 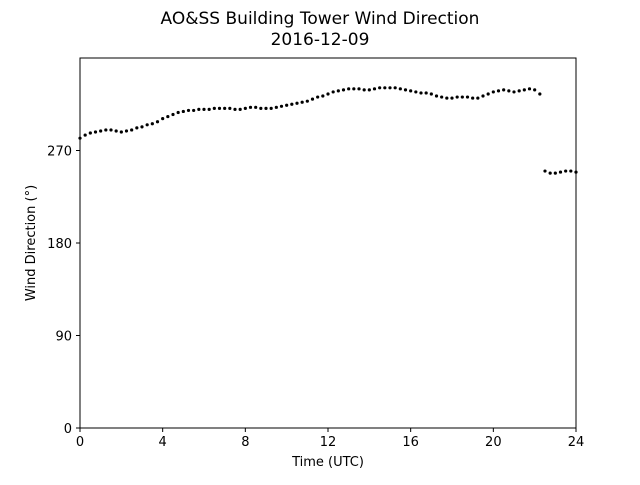 What do you see at coordinates (328, 442) in the screenshot?
I see `x-tick-label: 12` at bounding box center [328, 442].